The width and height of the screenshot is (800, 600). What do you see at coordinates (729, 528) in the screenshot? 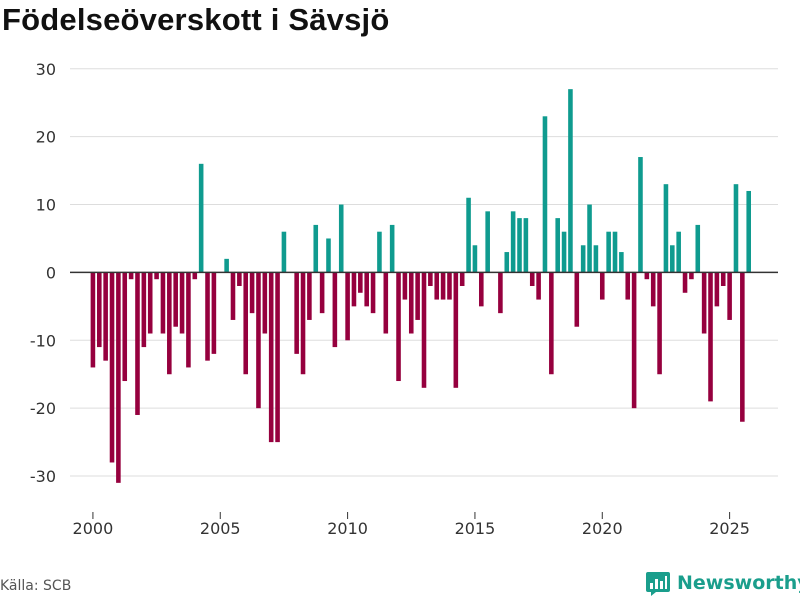
I see `x-tick-label: 2025` at bounding box center [729, 528].